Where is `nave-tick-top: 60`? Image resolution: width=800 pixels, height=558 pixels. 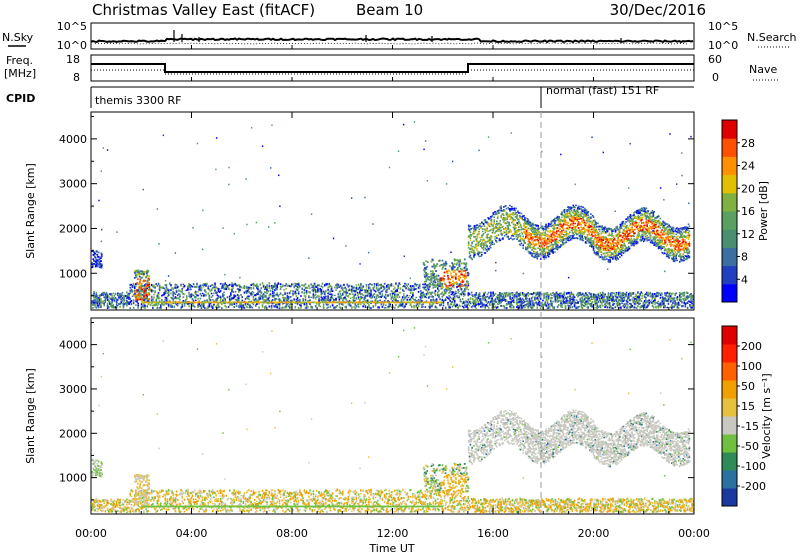
nave-tick-top: 60 is located at coordinates (715, 59).